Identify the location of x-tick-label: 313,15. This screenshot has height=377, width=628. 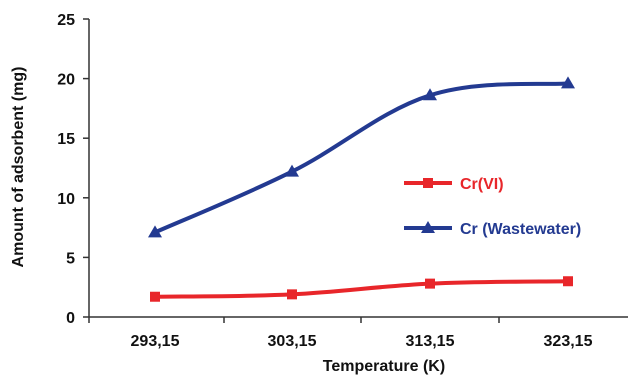
(430, 341).